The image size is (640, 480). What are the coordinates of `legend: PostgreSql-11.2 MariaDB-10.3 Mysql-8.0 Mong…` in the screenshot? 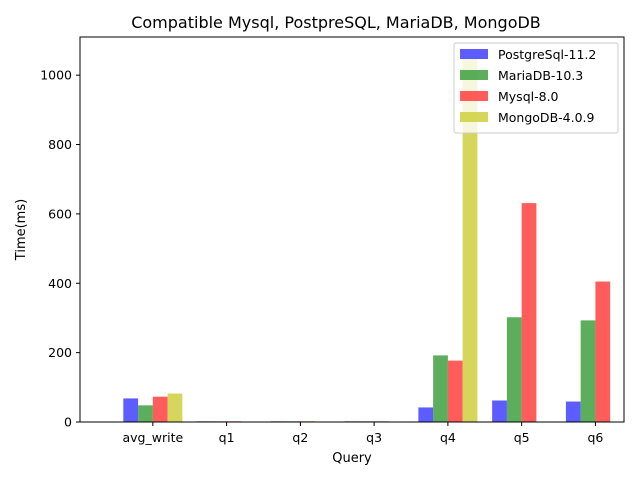 It's located at (536, 88).